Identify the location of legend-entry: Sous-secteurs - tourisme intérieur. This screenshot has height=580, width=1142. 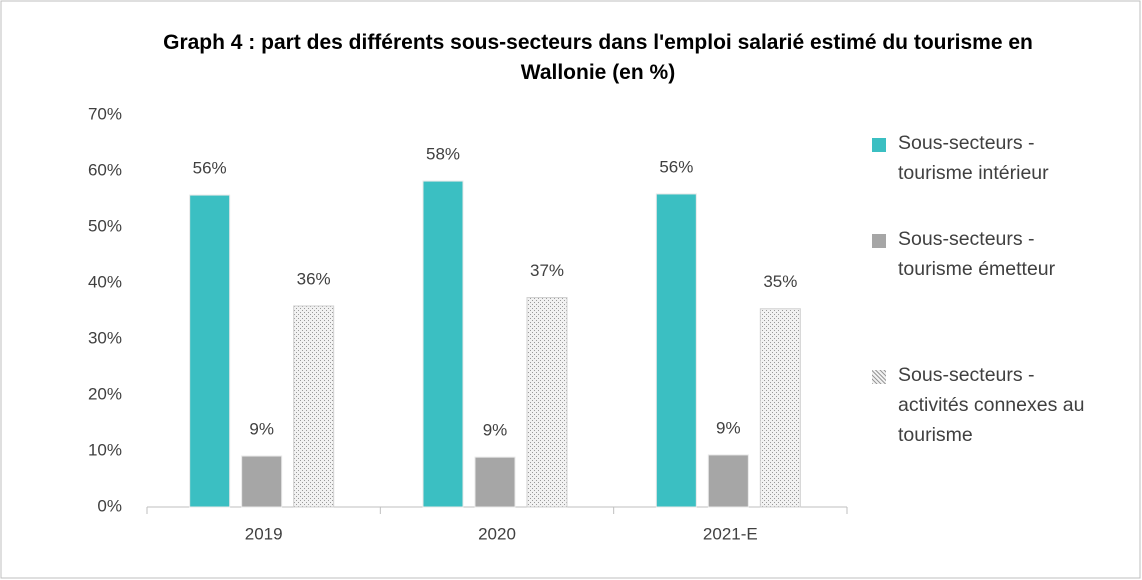
(989, 158).